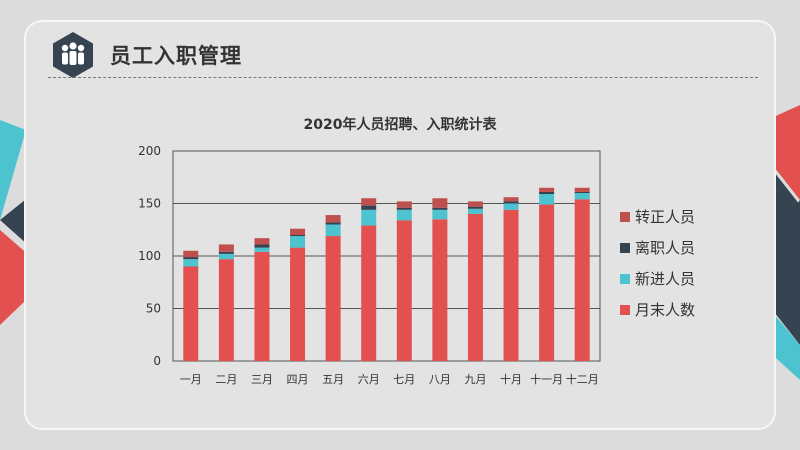 This screenshot has width=800, height=450. I want to click on x-tick-label: 二月, so click(226, 379).